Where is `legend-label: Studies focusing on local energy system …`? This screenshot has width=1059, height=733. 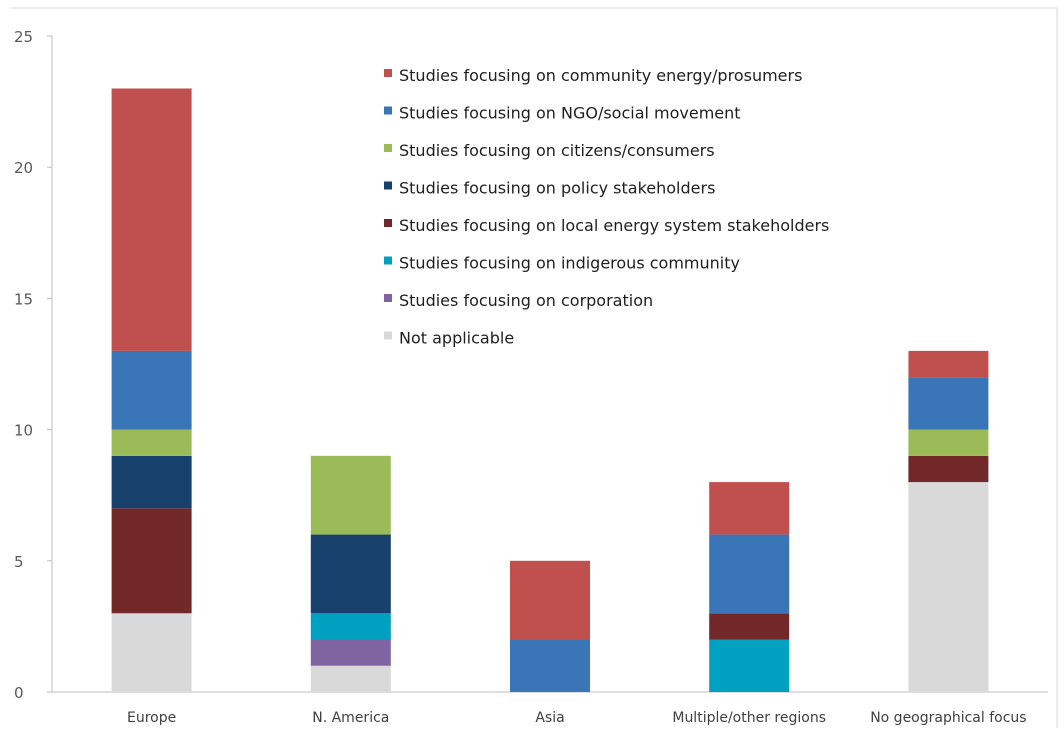
legend-label: Studies focusing on local energy system … is located at coordinates (614, 225).